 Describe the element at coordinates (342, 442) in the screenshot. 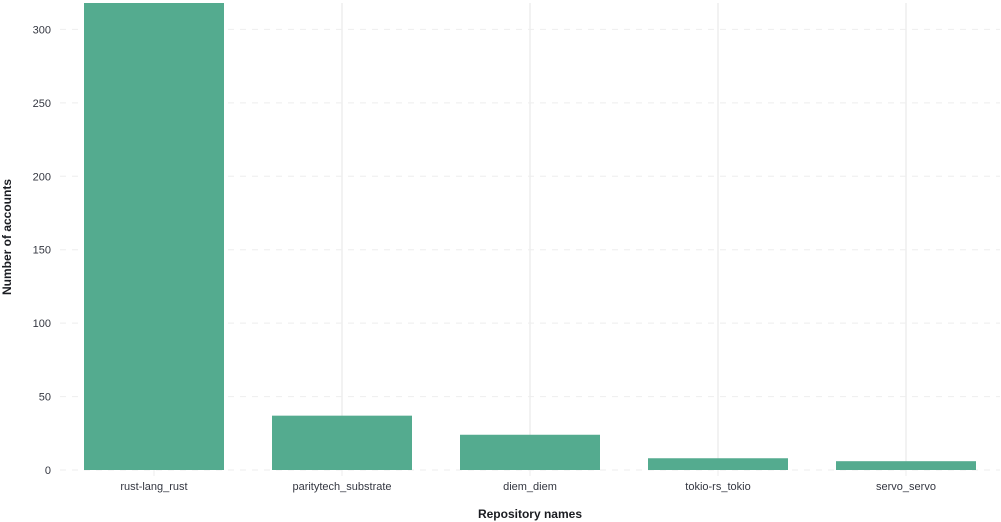

I see `bar-paritytech_substrate` at that location.